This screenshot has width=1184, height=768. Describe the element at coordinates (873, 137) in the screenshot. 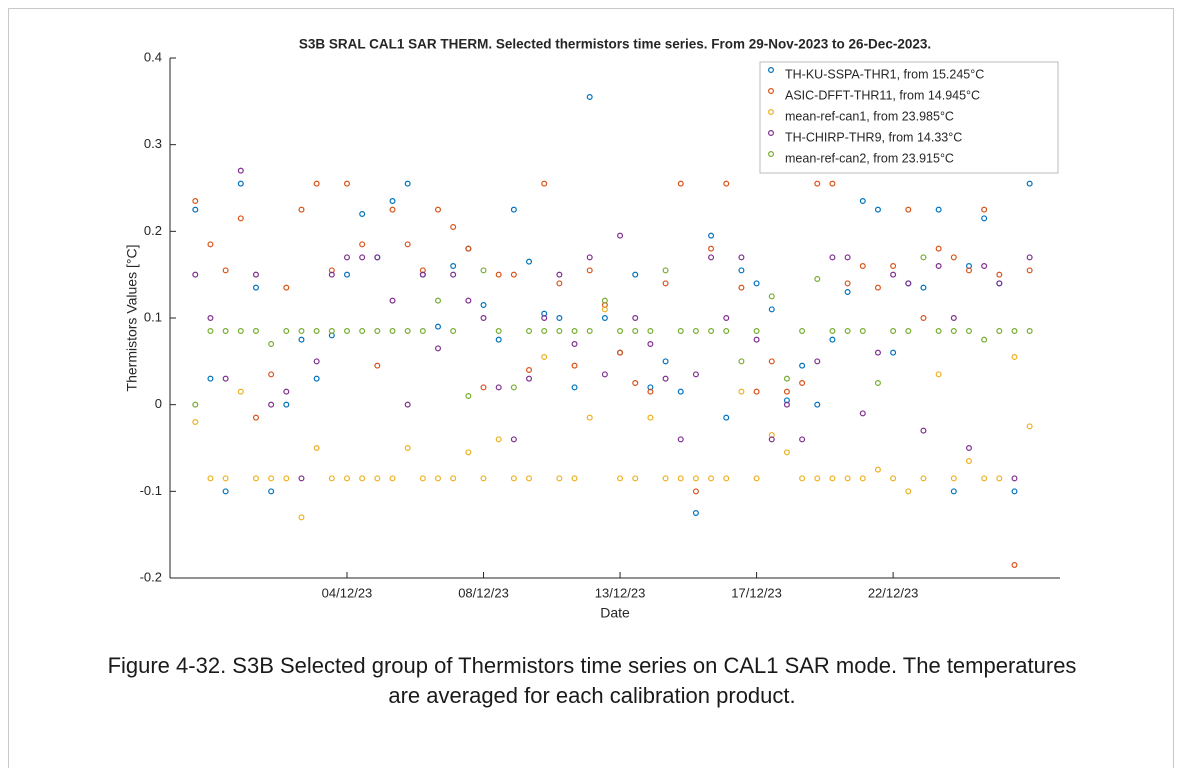

I see `legend-label: TH-CHIRP-THR9, from 14.33°C` at that location.